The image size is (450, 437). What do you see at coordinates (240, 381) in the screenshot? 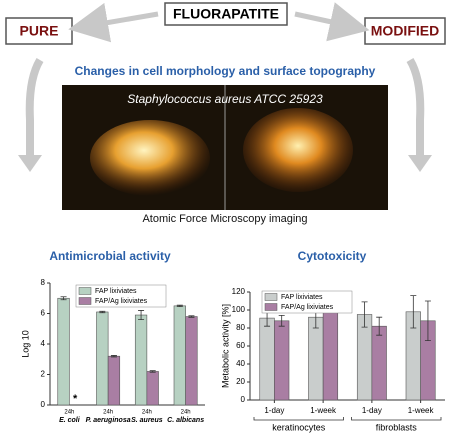
I see `y-tick-label: 20` at bounding box center [240, 381].